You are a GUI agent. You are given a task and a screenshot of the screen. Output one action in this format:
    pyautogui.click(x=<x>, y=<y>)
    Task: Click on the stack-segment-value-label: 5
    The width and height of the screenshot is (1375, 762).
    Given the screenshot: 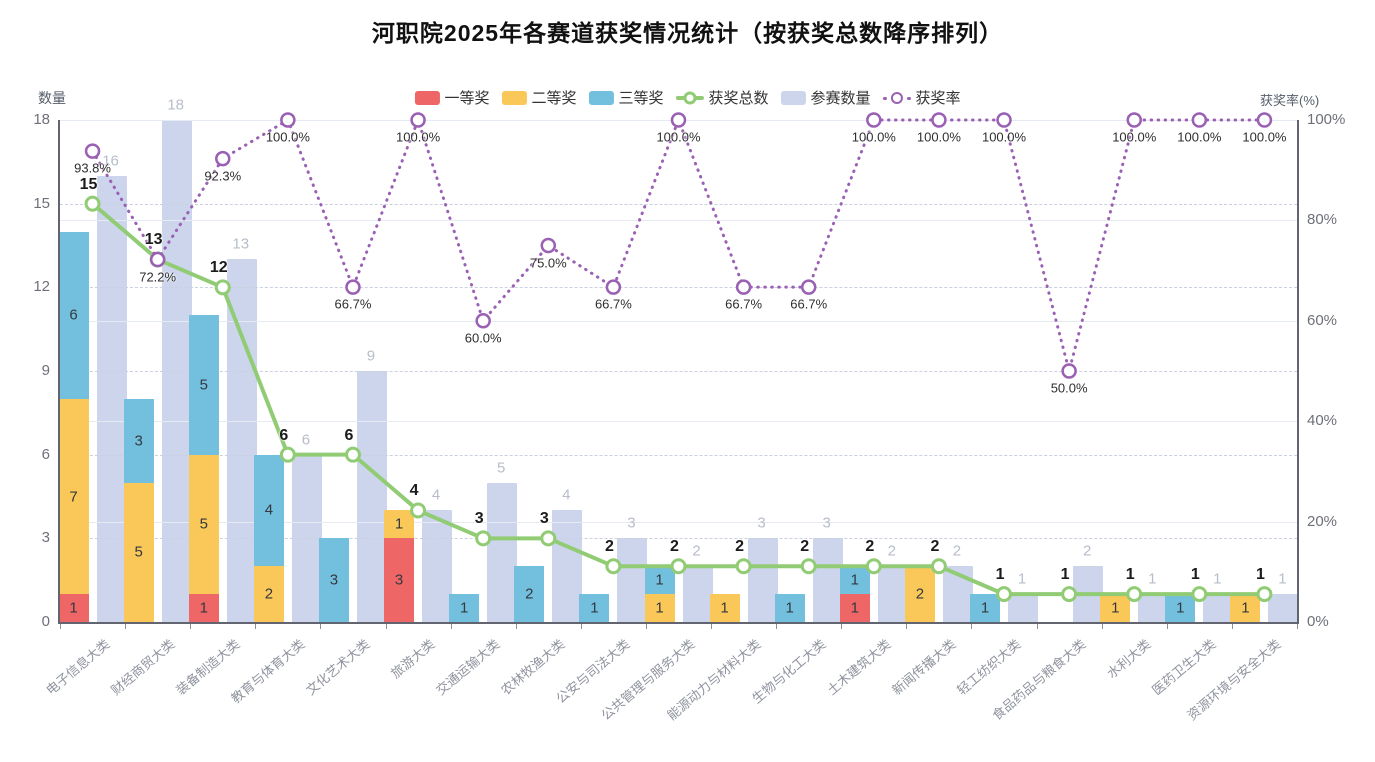 What is the action you would take?
    pyautogui.click(x=203, y=524)
    